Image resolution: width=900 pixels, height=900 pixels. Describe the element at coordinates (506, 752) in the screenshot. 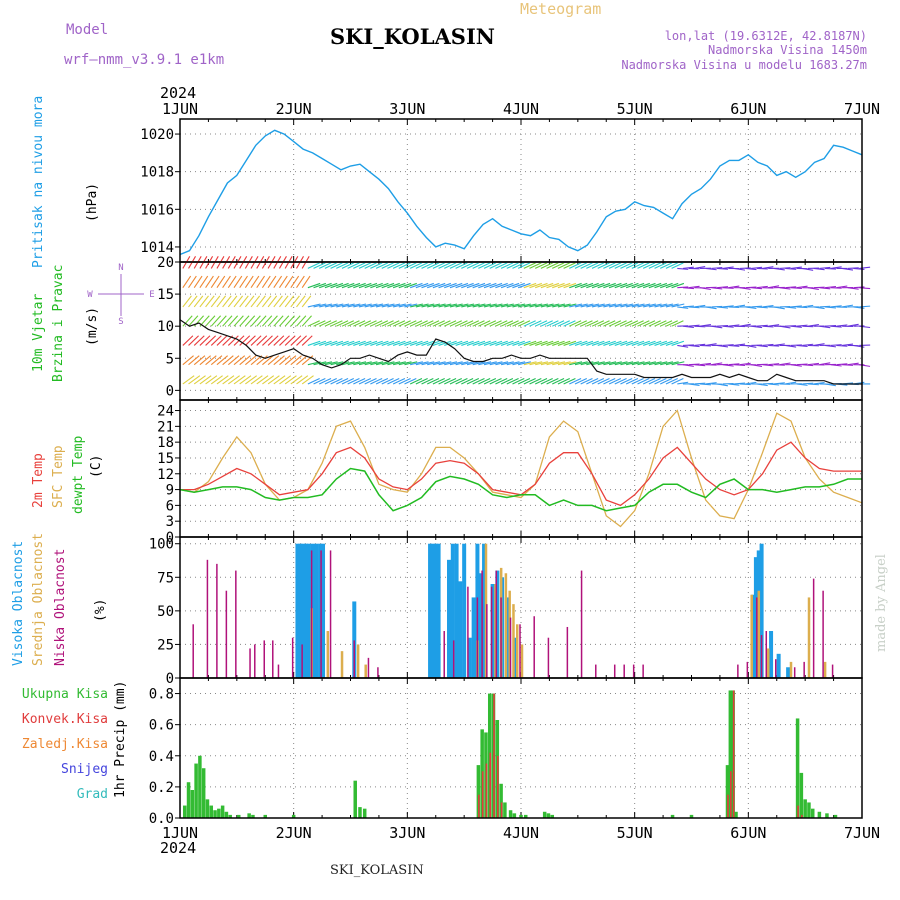

I see `precip-panel: 0.0 0.2 0.4 0.6 0.8` at that location.